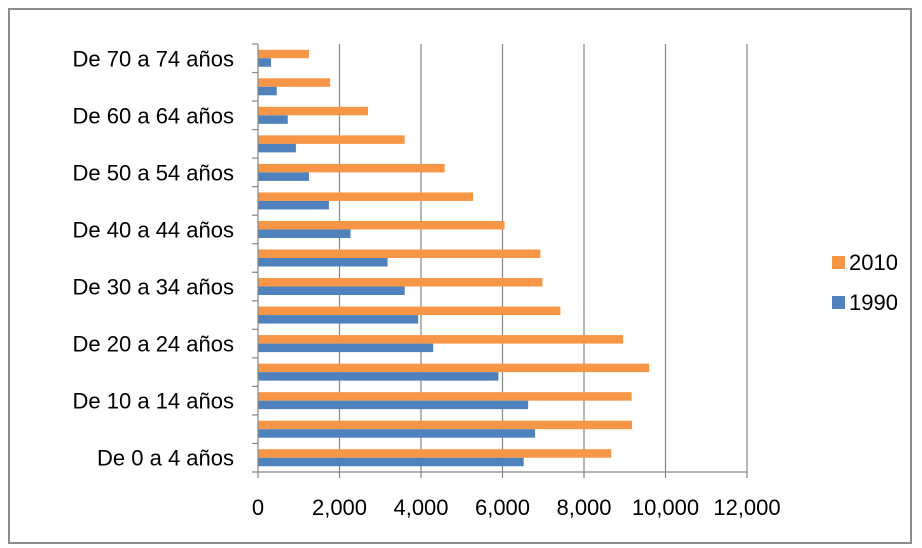  I want to click on legend-swatch-1990, so click(838, 302).